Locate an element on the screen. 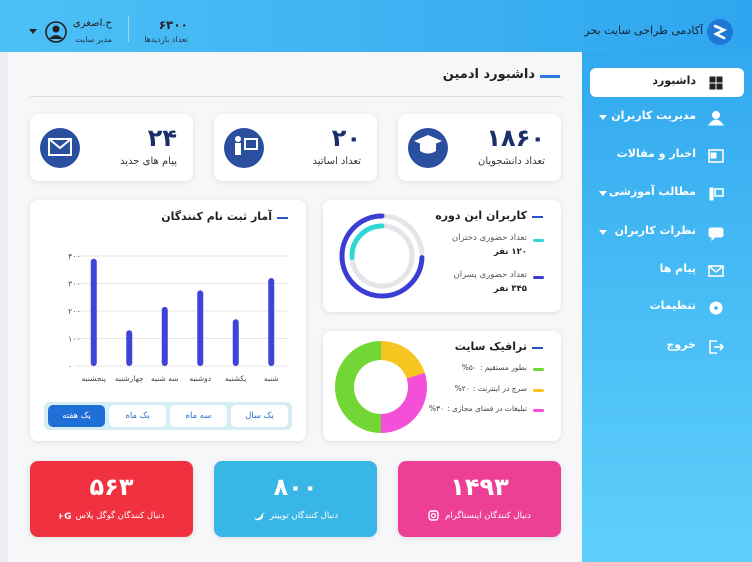  value-label: ۲۰% is located at coordinates (462, 388).